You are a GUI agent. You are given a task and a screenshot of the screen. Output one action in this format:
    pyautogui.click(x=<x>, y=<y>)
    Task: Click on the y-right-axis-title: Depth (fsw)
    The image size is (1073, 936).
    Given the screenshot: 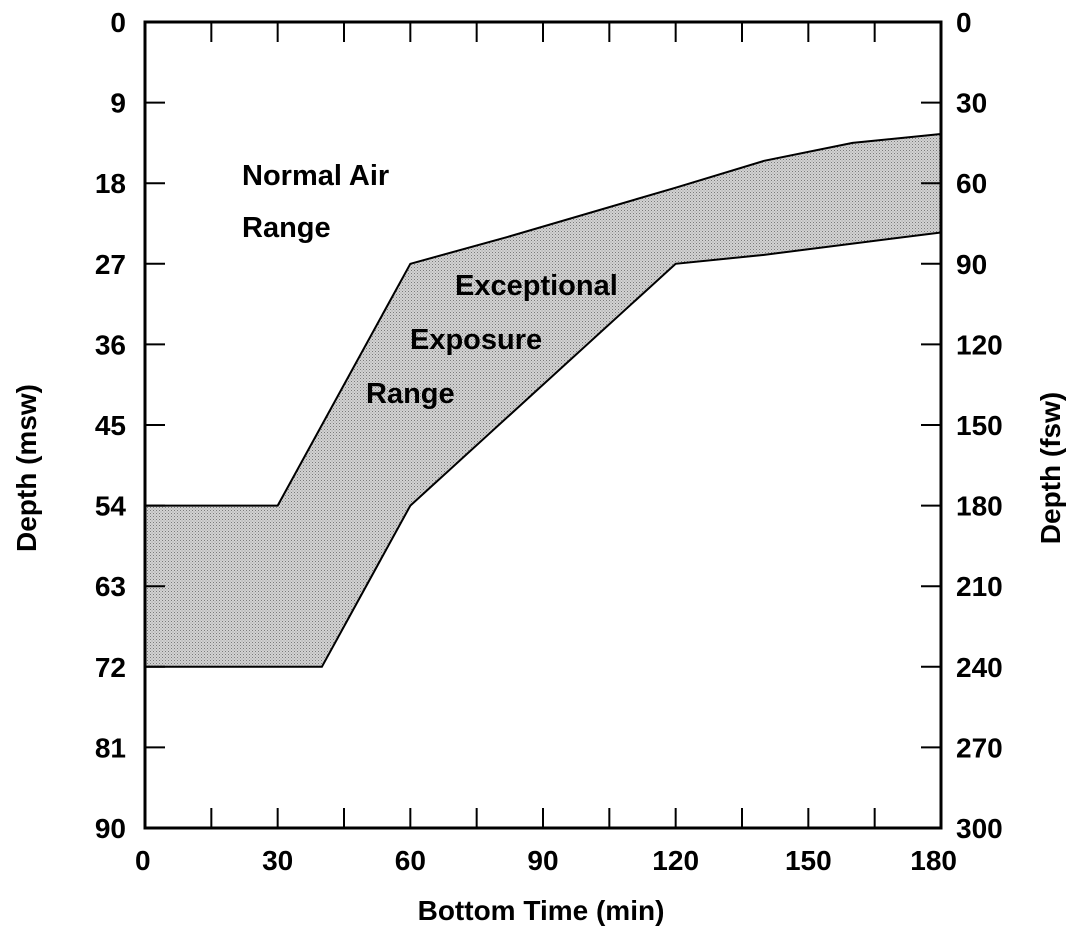 What is the action you would take?
    pyautogui.click(x=1050, y=468)
    